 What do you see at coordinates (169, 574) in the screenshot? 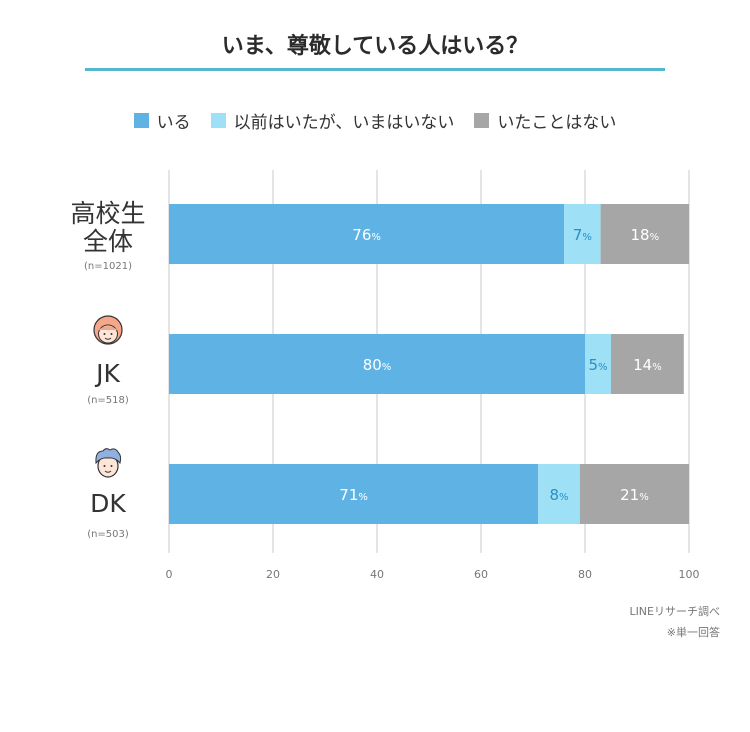
I see `x-tick-label: 0` at bounding box center [169, 574].